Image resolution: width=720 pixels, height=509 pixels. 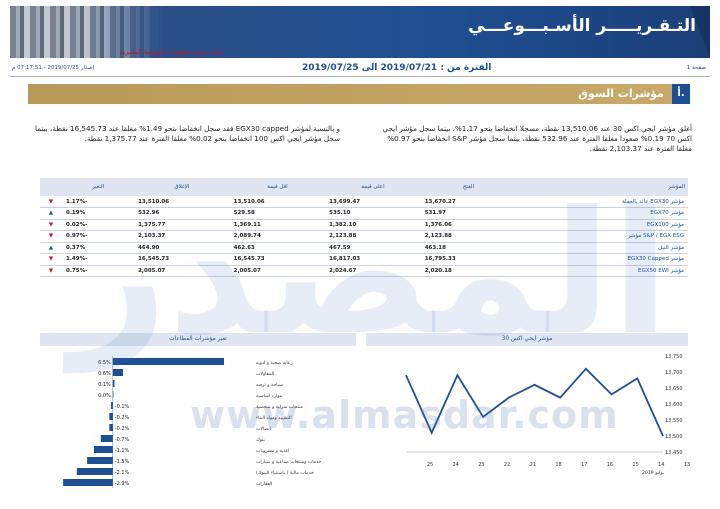 I want to click on low-value: 529.58, so click(x=277, y=213).